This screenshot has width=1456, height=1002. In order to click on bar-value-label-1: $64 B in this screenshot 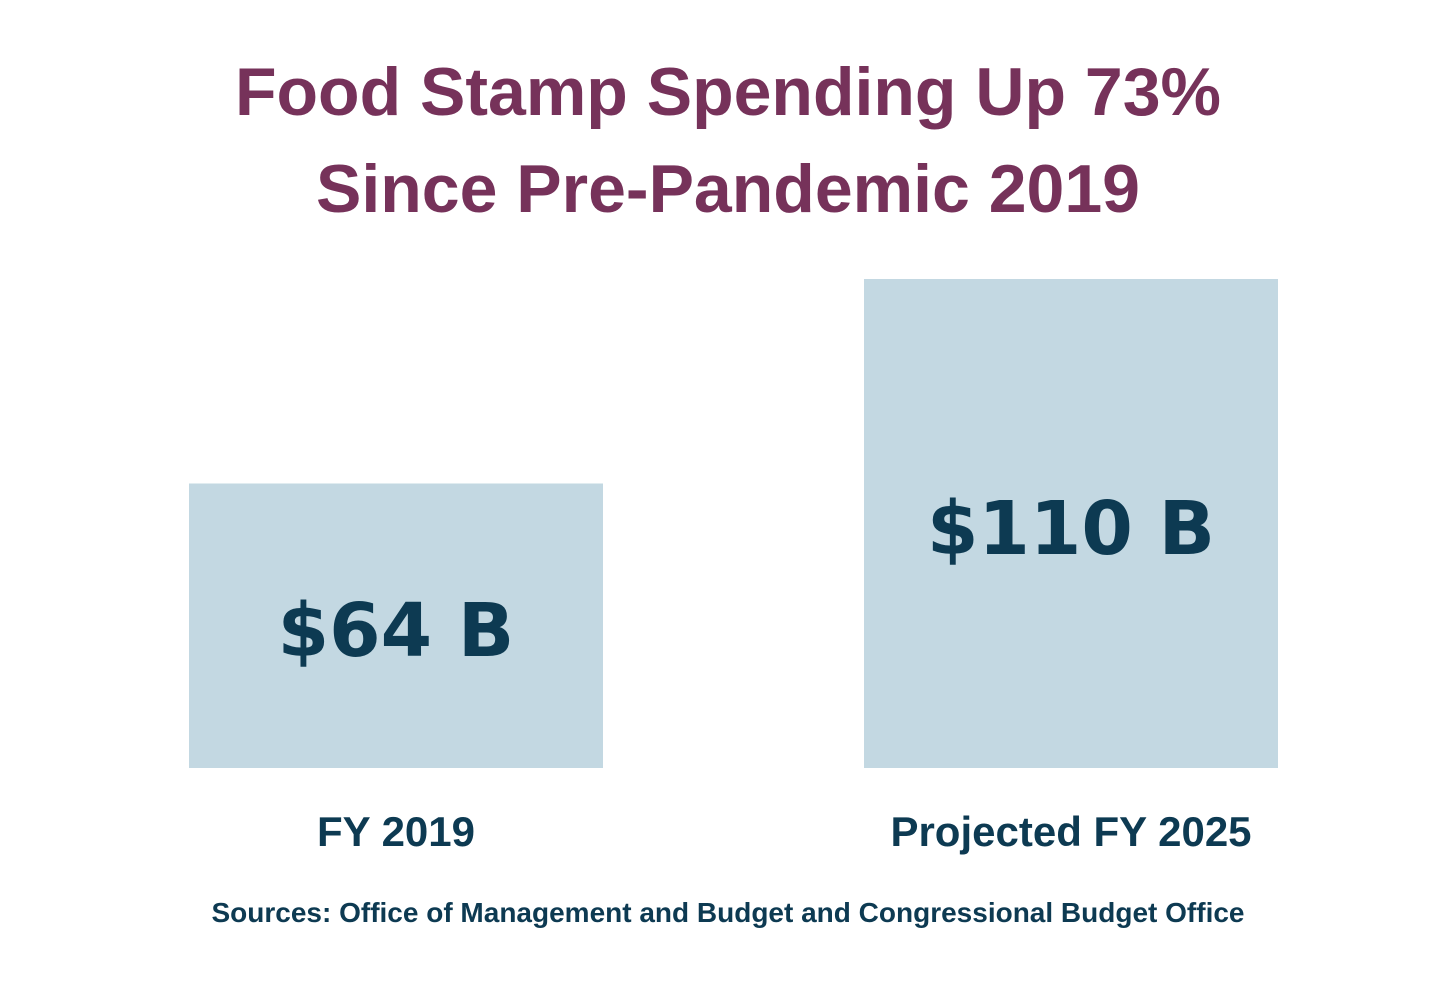, I will do `click(396, 631)`.